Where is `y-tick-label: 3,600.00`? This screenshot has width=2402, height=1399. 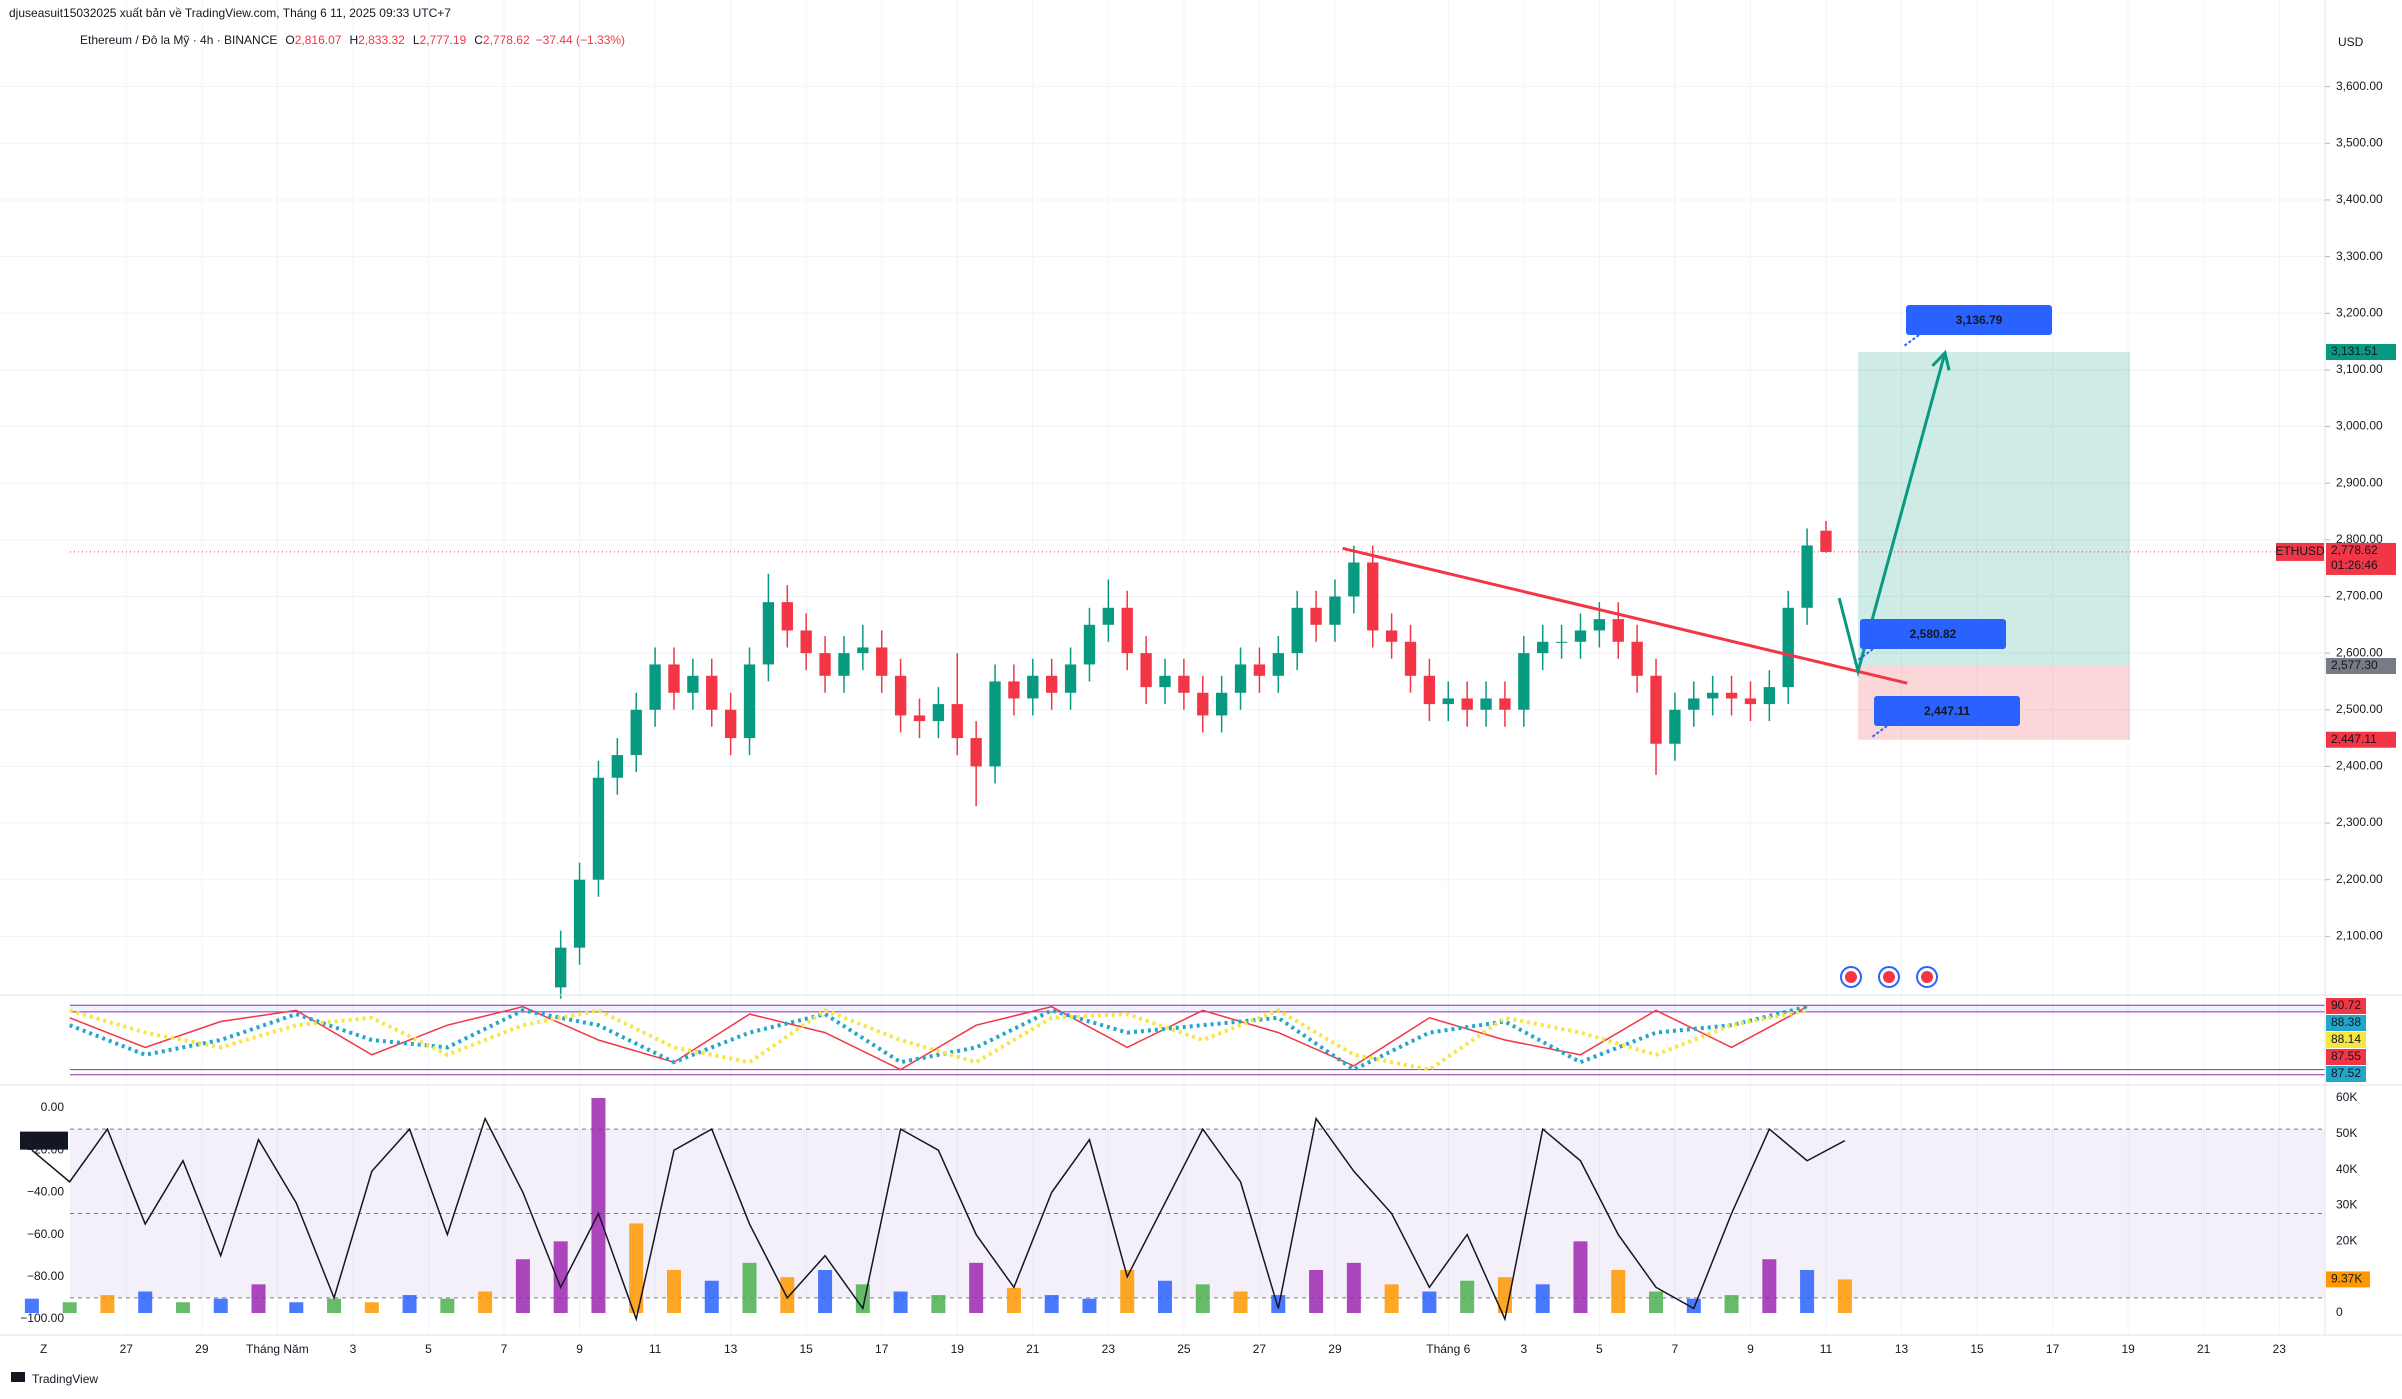
y-tick-label: 3,600.00 is located at coordinates (2359, 86).